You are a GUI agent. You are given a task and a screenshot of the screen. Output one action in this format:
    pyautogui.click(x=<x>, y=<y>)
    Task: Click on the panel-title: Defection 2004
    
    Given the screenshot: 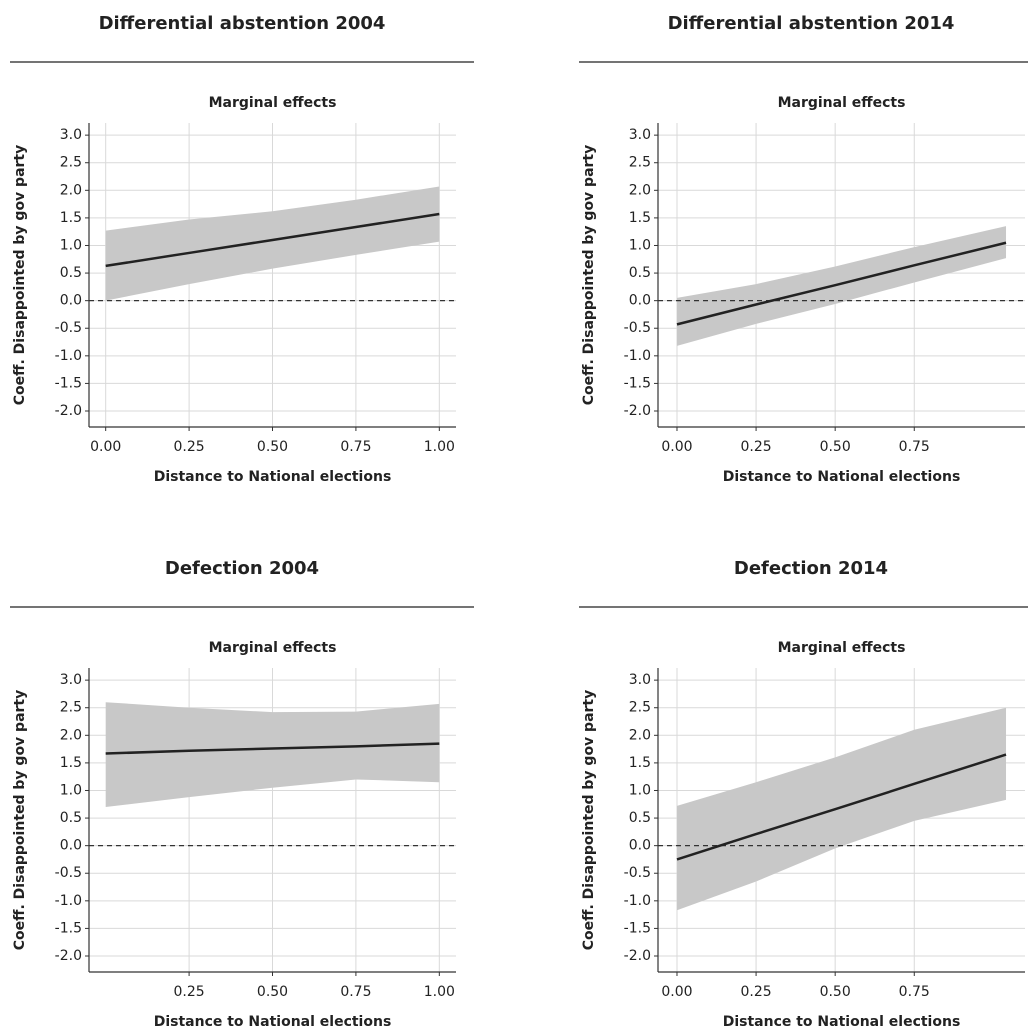 What is the action you would take?
    pyautogui.click(x=242, y=568)
    